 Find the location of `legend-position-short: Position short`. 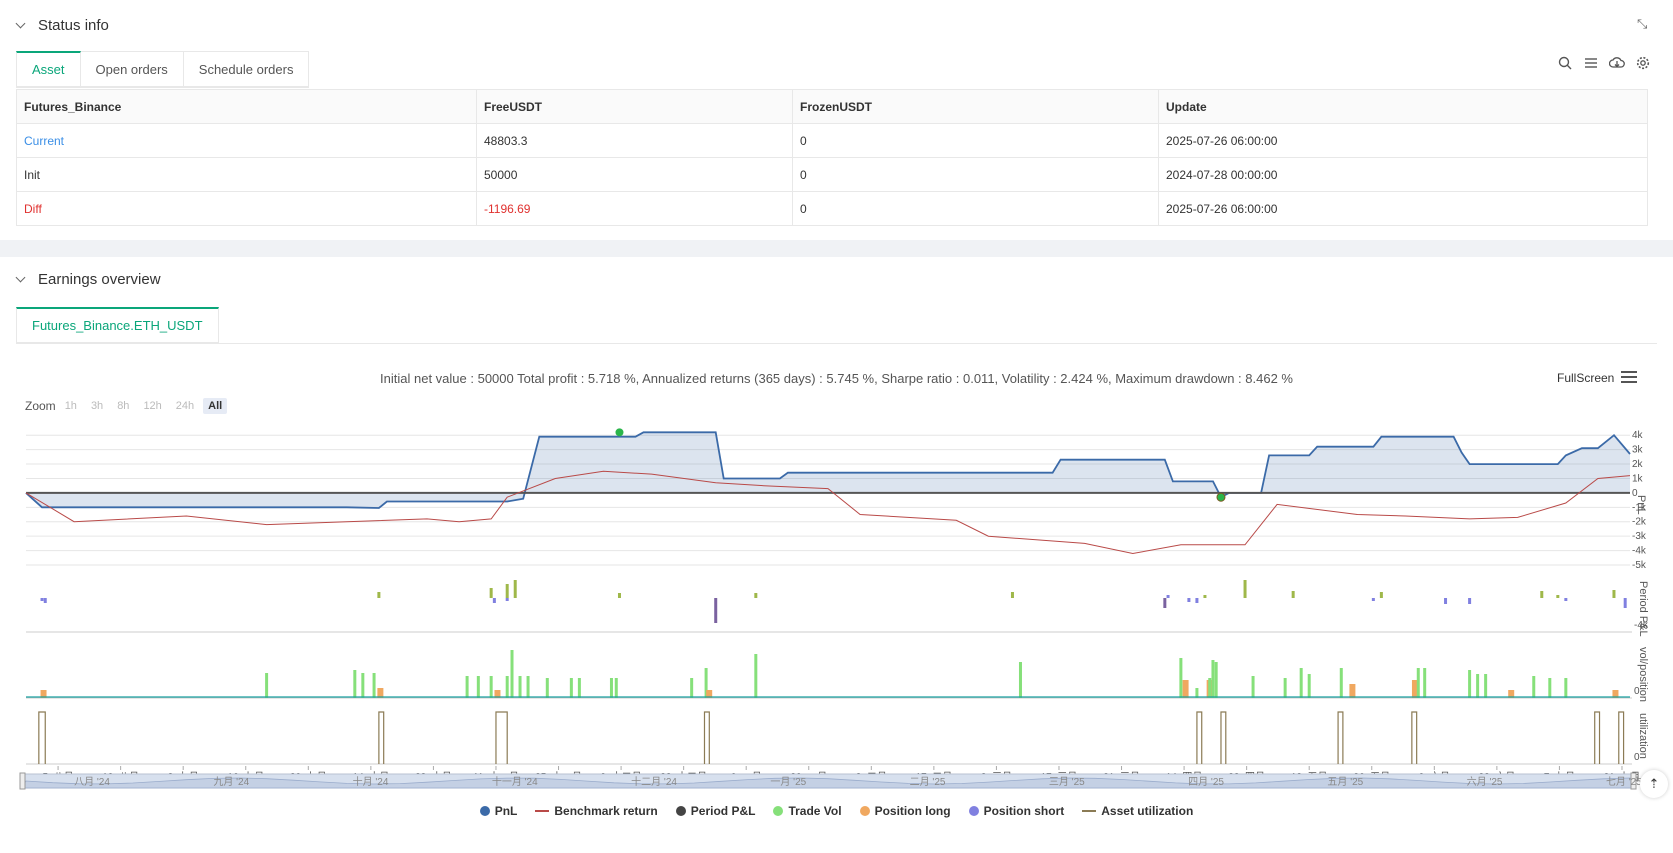

legend-position-short: Position short is located at coordinates (1016, 811).